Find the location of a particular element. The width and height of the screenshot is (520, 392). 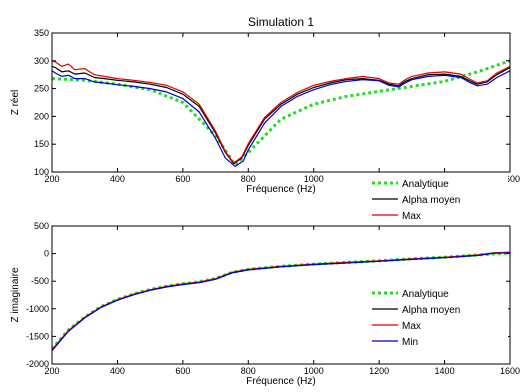

y-tick-label: -1500 is located at coordinates (37, 336).